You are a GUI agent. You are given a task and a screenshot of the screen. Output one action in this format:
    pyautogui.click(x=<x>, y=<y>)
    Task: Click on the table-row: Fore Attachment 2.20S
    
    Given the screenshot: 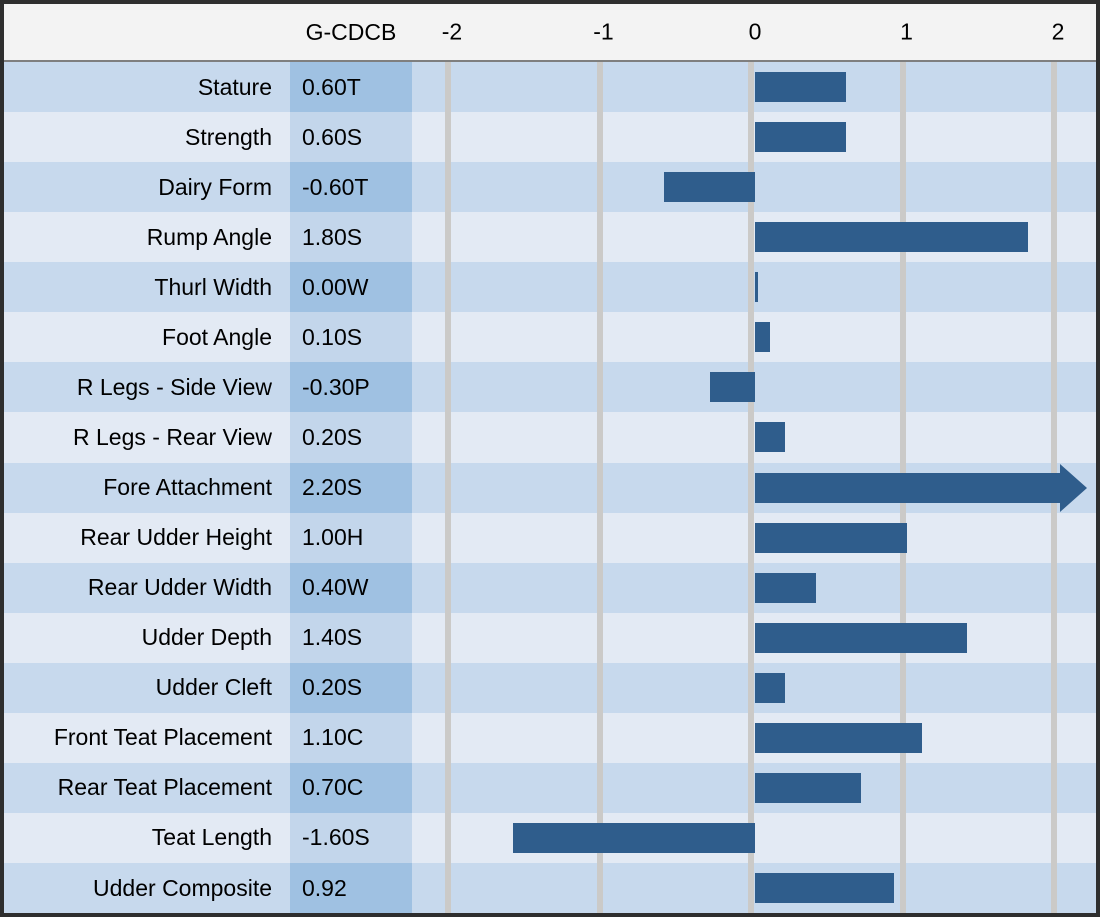 What is the action you would take?
    pyautogui.click(x=550, y=487)
    